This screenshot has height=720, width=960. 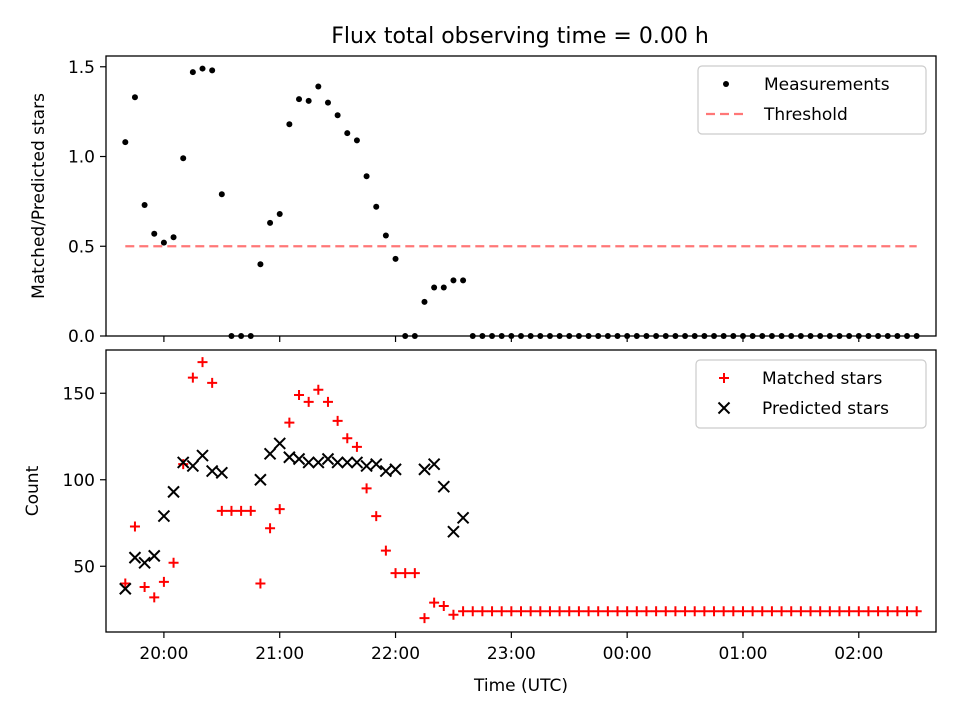 I want to click on count-legend: Matched stars Predicted stars, so click(x=811, y=394).